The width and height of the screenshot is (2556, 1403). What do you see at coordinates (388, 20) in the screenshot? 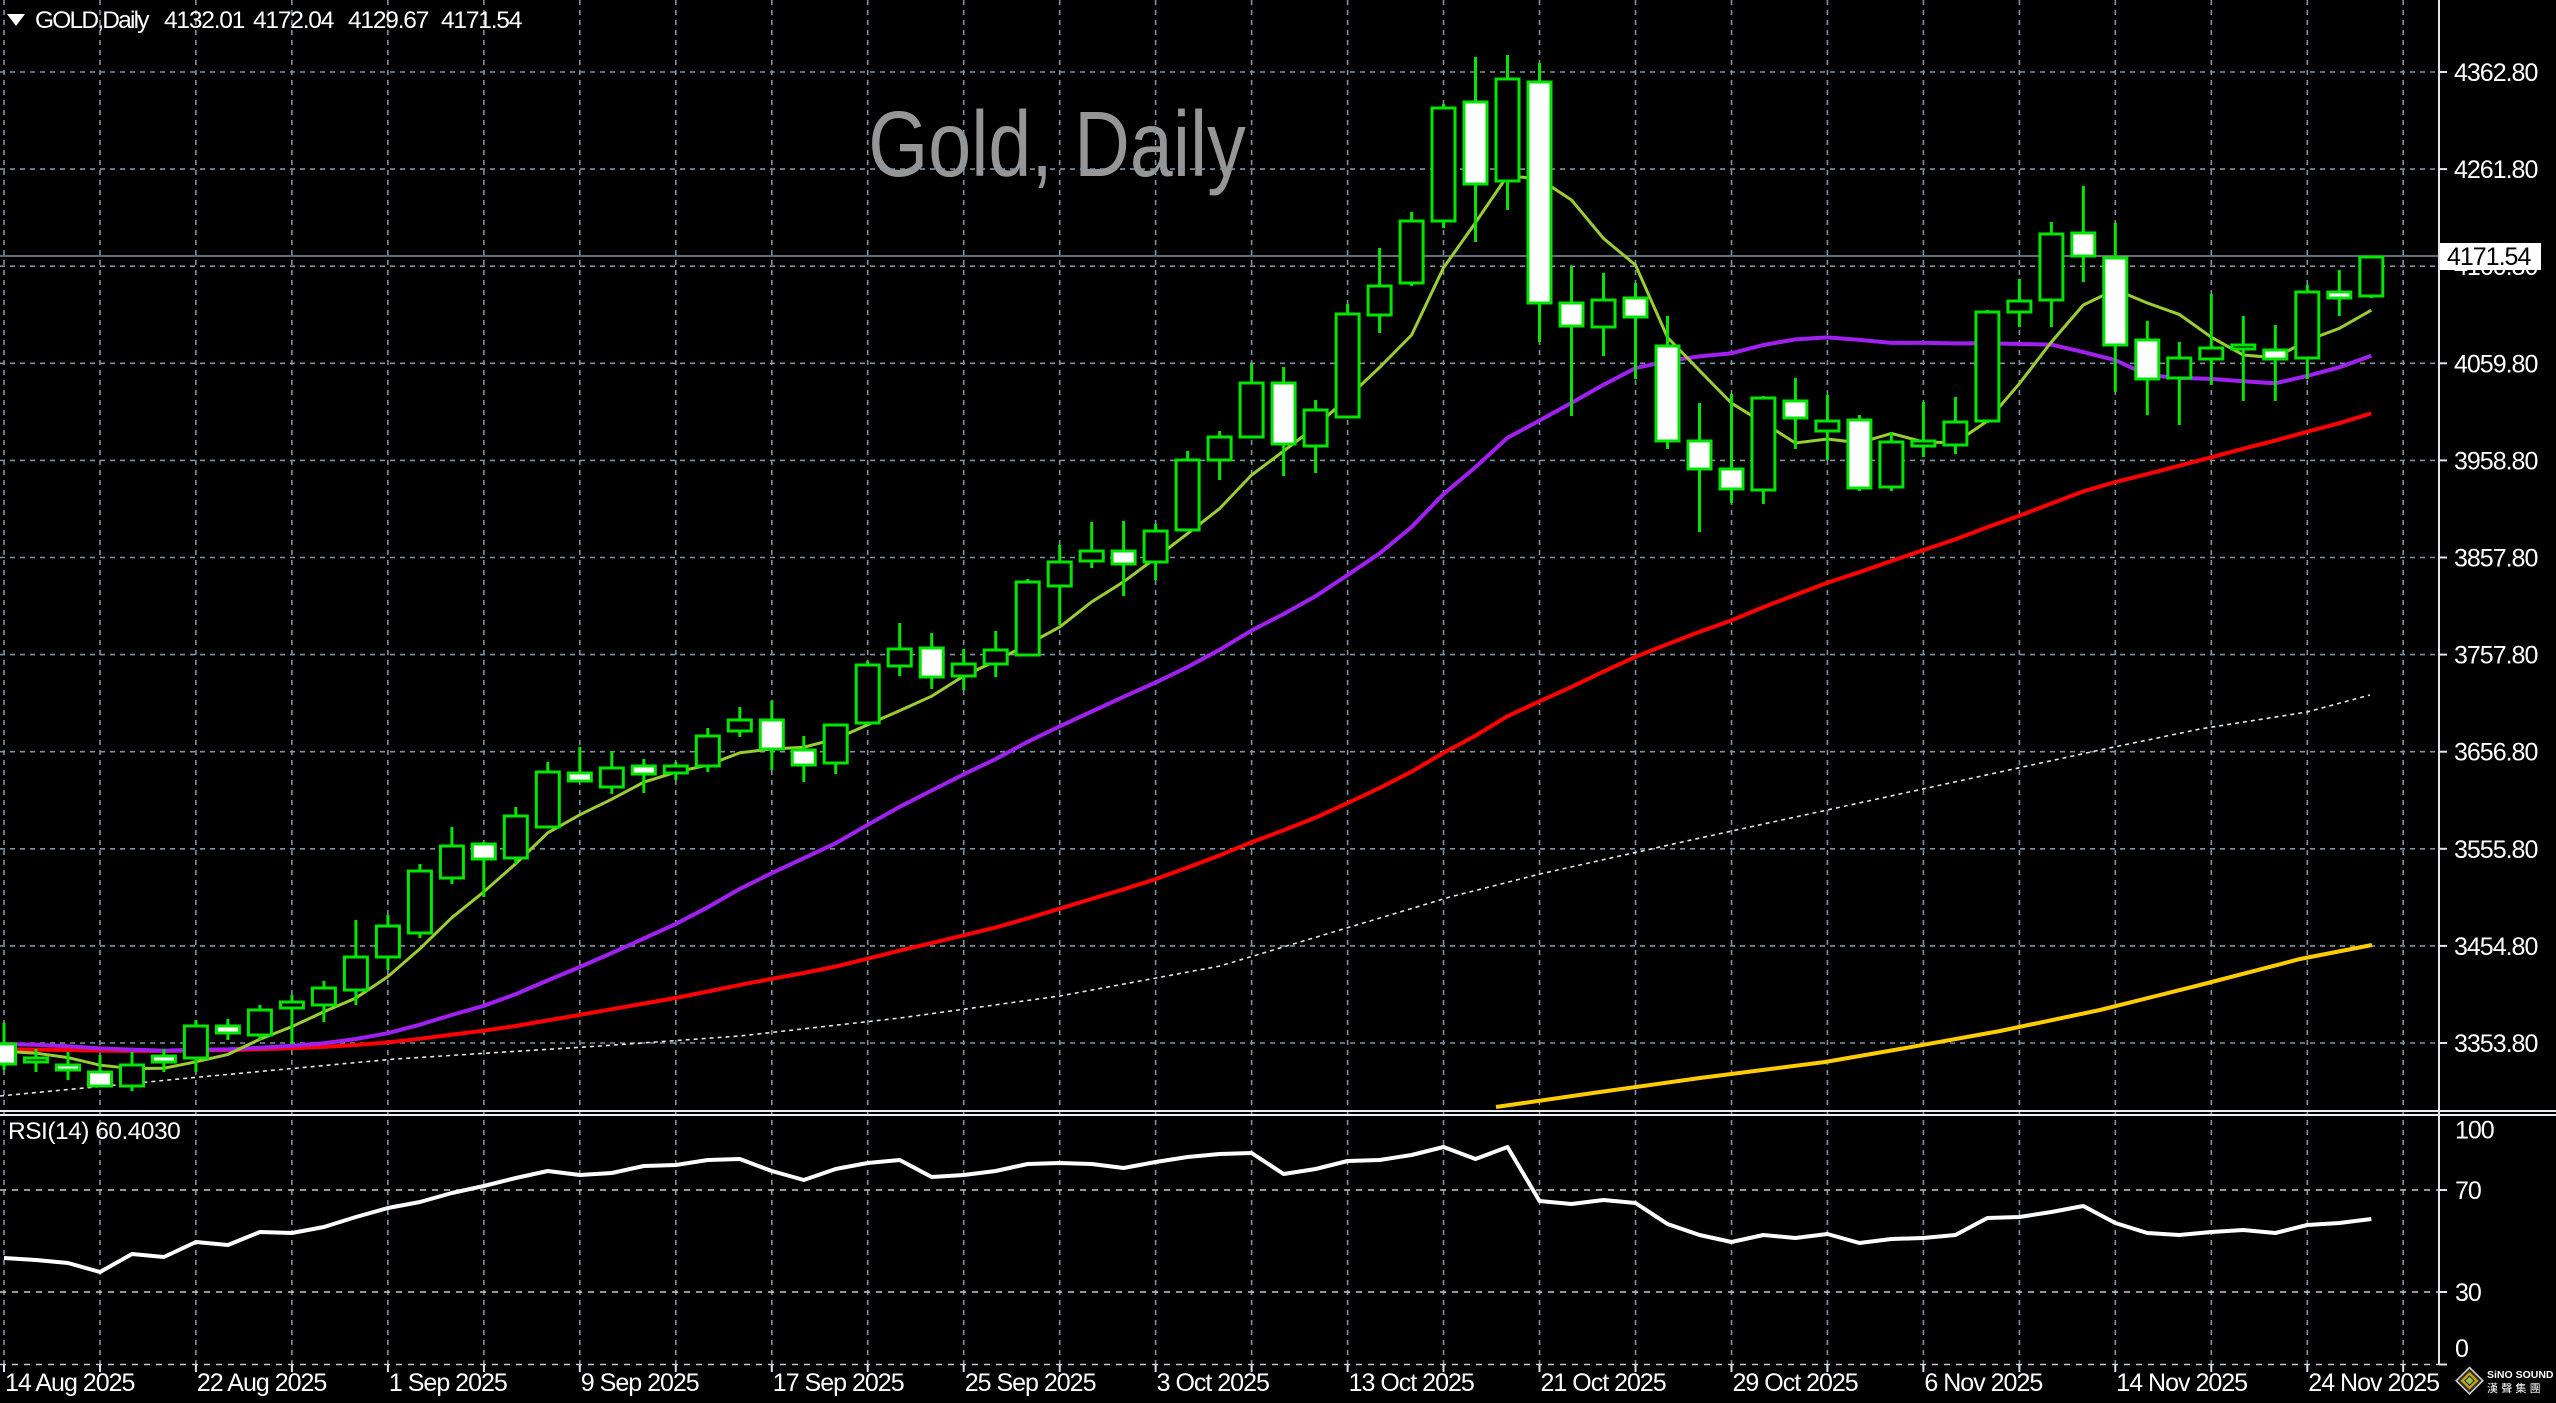
I see `svg-text: 4129.67` at bounding box center [388, 20].